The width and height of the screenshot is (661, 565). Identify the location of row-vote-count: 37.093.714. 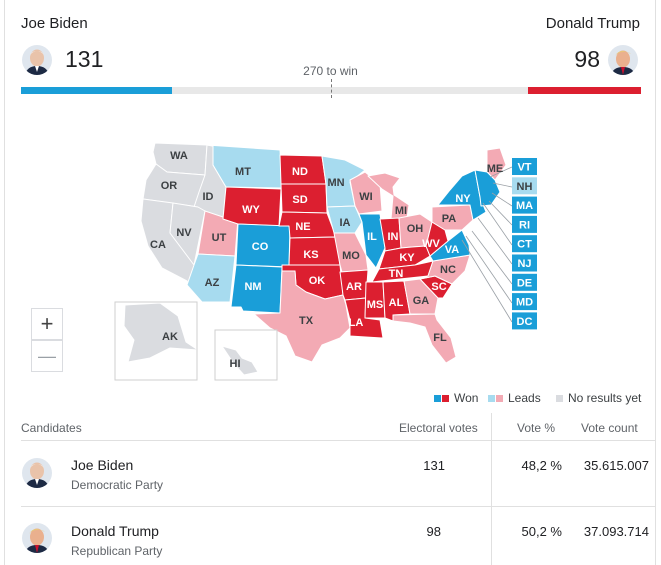
(616, 531).